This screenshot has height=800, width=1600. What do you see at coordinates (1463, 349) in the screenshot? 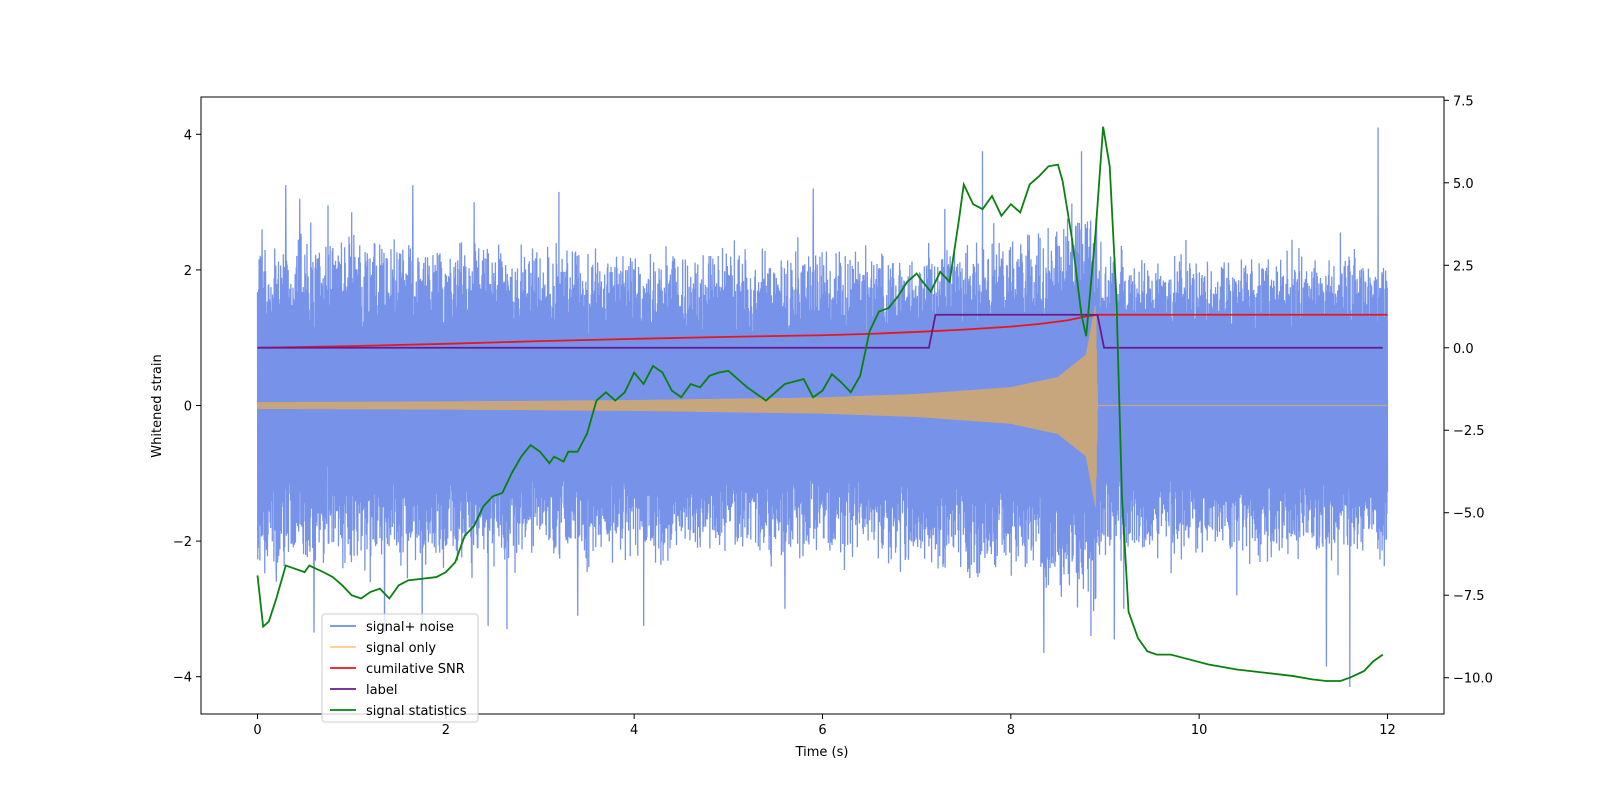
I see `y2-tick-label: 0.0` at bounding box center [1463, 349].